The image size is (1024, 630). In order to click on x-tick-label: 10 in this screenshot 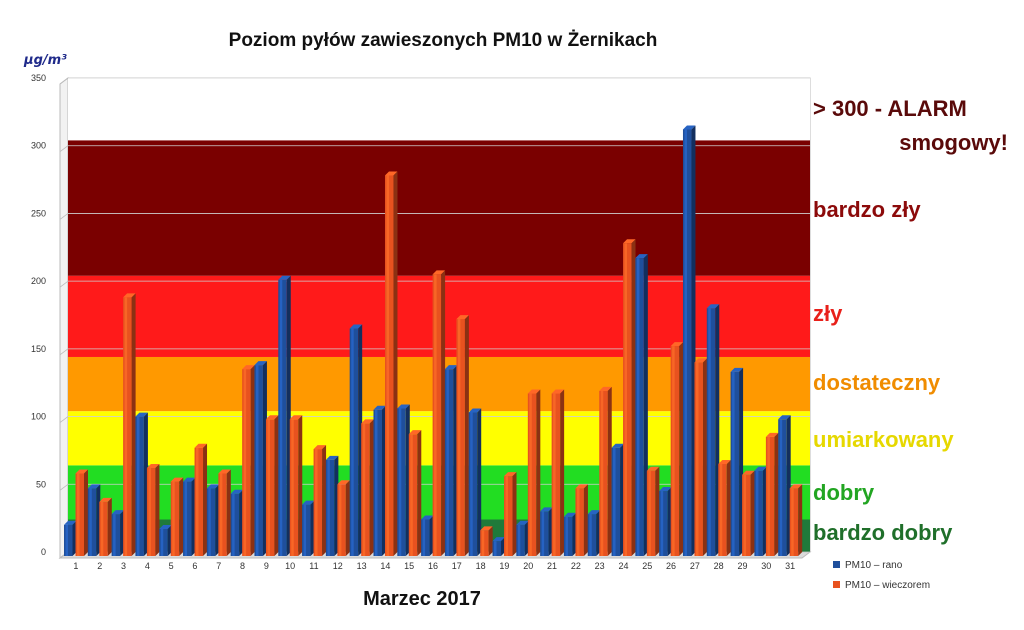, I will do `click(290, 566)`.